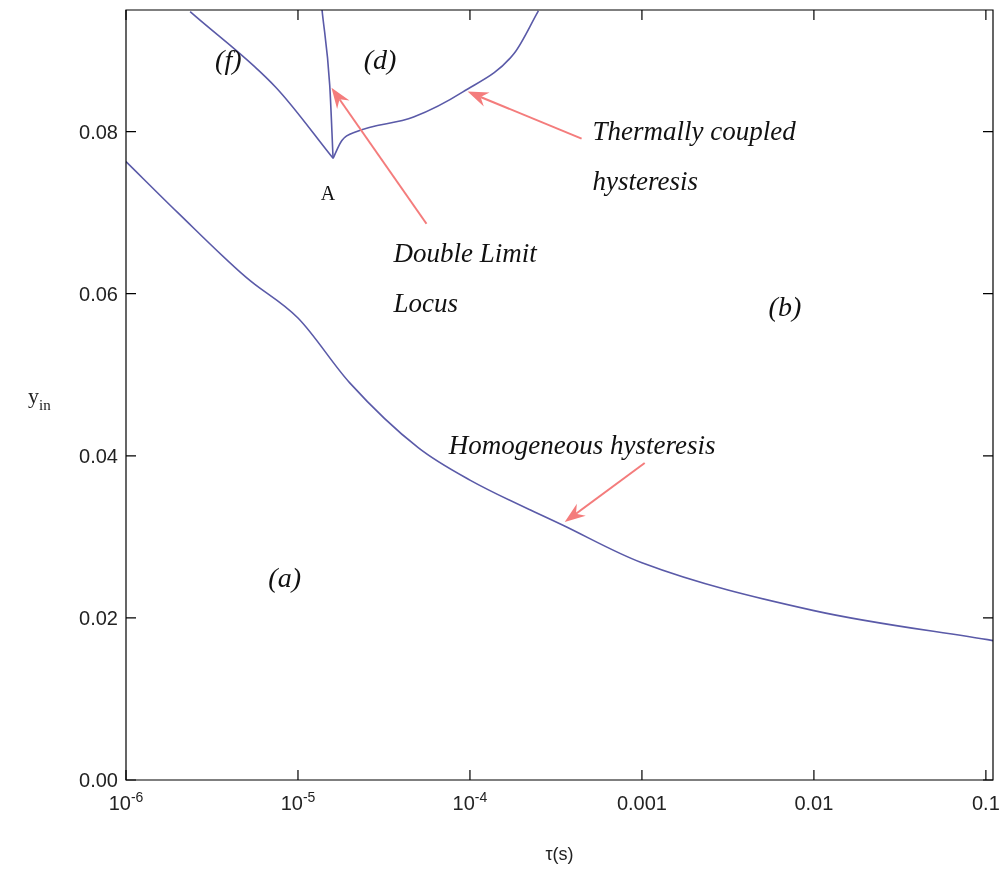  I want to click on annotation: A, so click(328, 193).